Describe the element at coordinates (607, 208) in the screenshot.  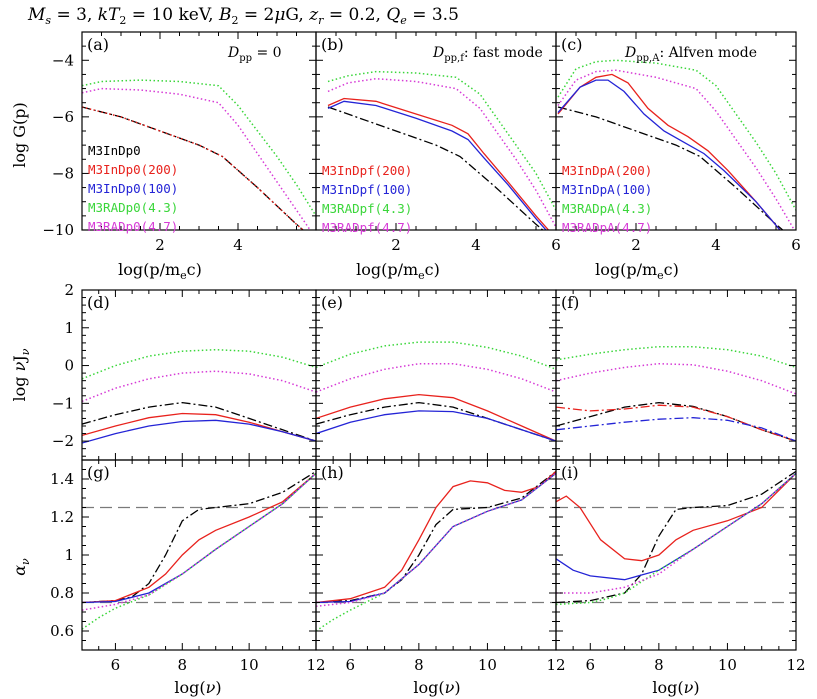
I see `legend-entry-c-2: M3RADpA(4.3)` at that location.